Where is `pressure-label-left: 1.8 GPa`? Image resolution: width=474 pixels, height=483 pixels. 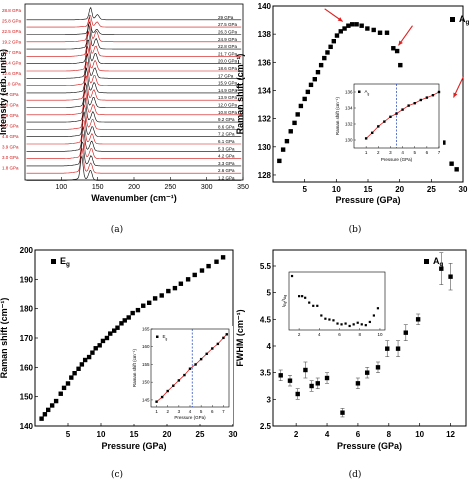 pressure-label-left: 1.8 GPa is located at coordinates (10, 168).